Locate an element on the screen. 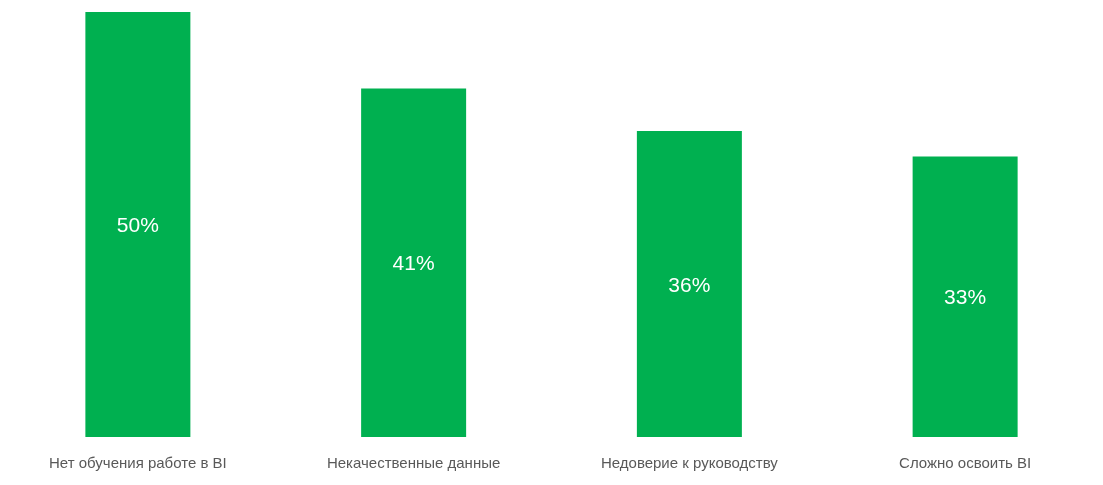 This screenshot has width=1103, height=485. x-tick-label: Недоверие к руководству is located at coordinates (689, 462).